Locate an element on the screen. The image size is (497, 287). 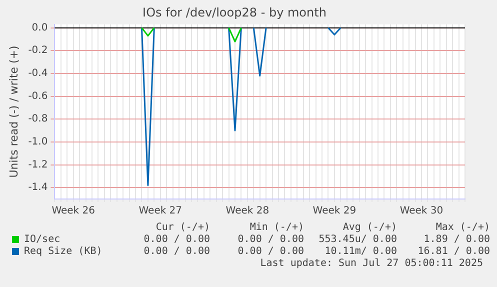
text: Last update: Sun Jul 27 05:00:11 2025 is located at coordinates (371, 263).